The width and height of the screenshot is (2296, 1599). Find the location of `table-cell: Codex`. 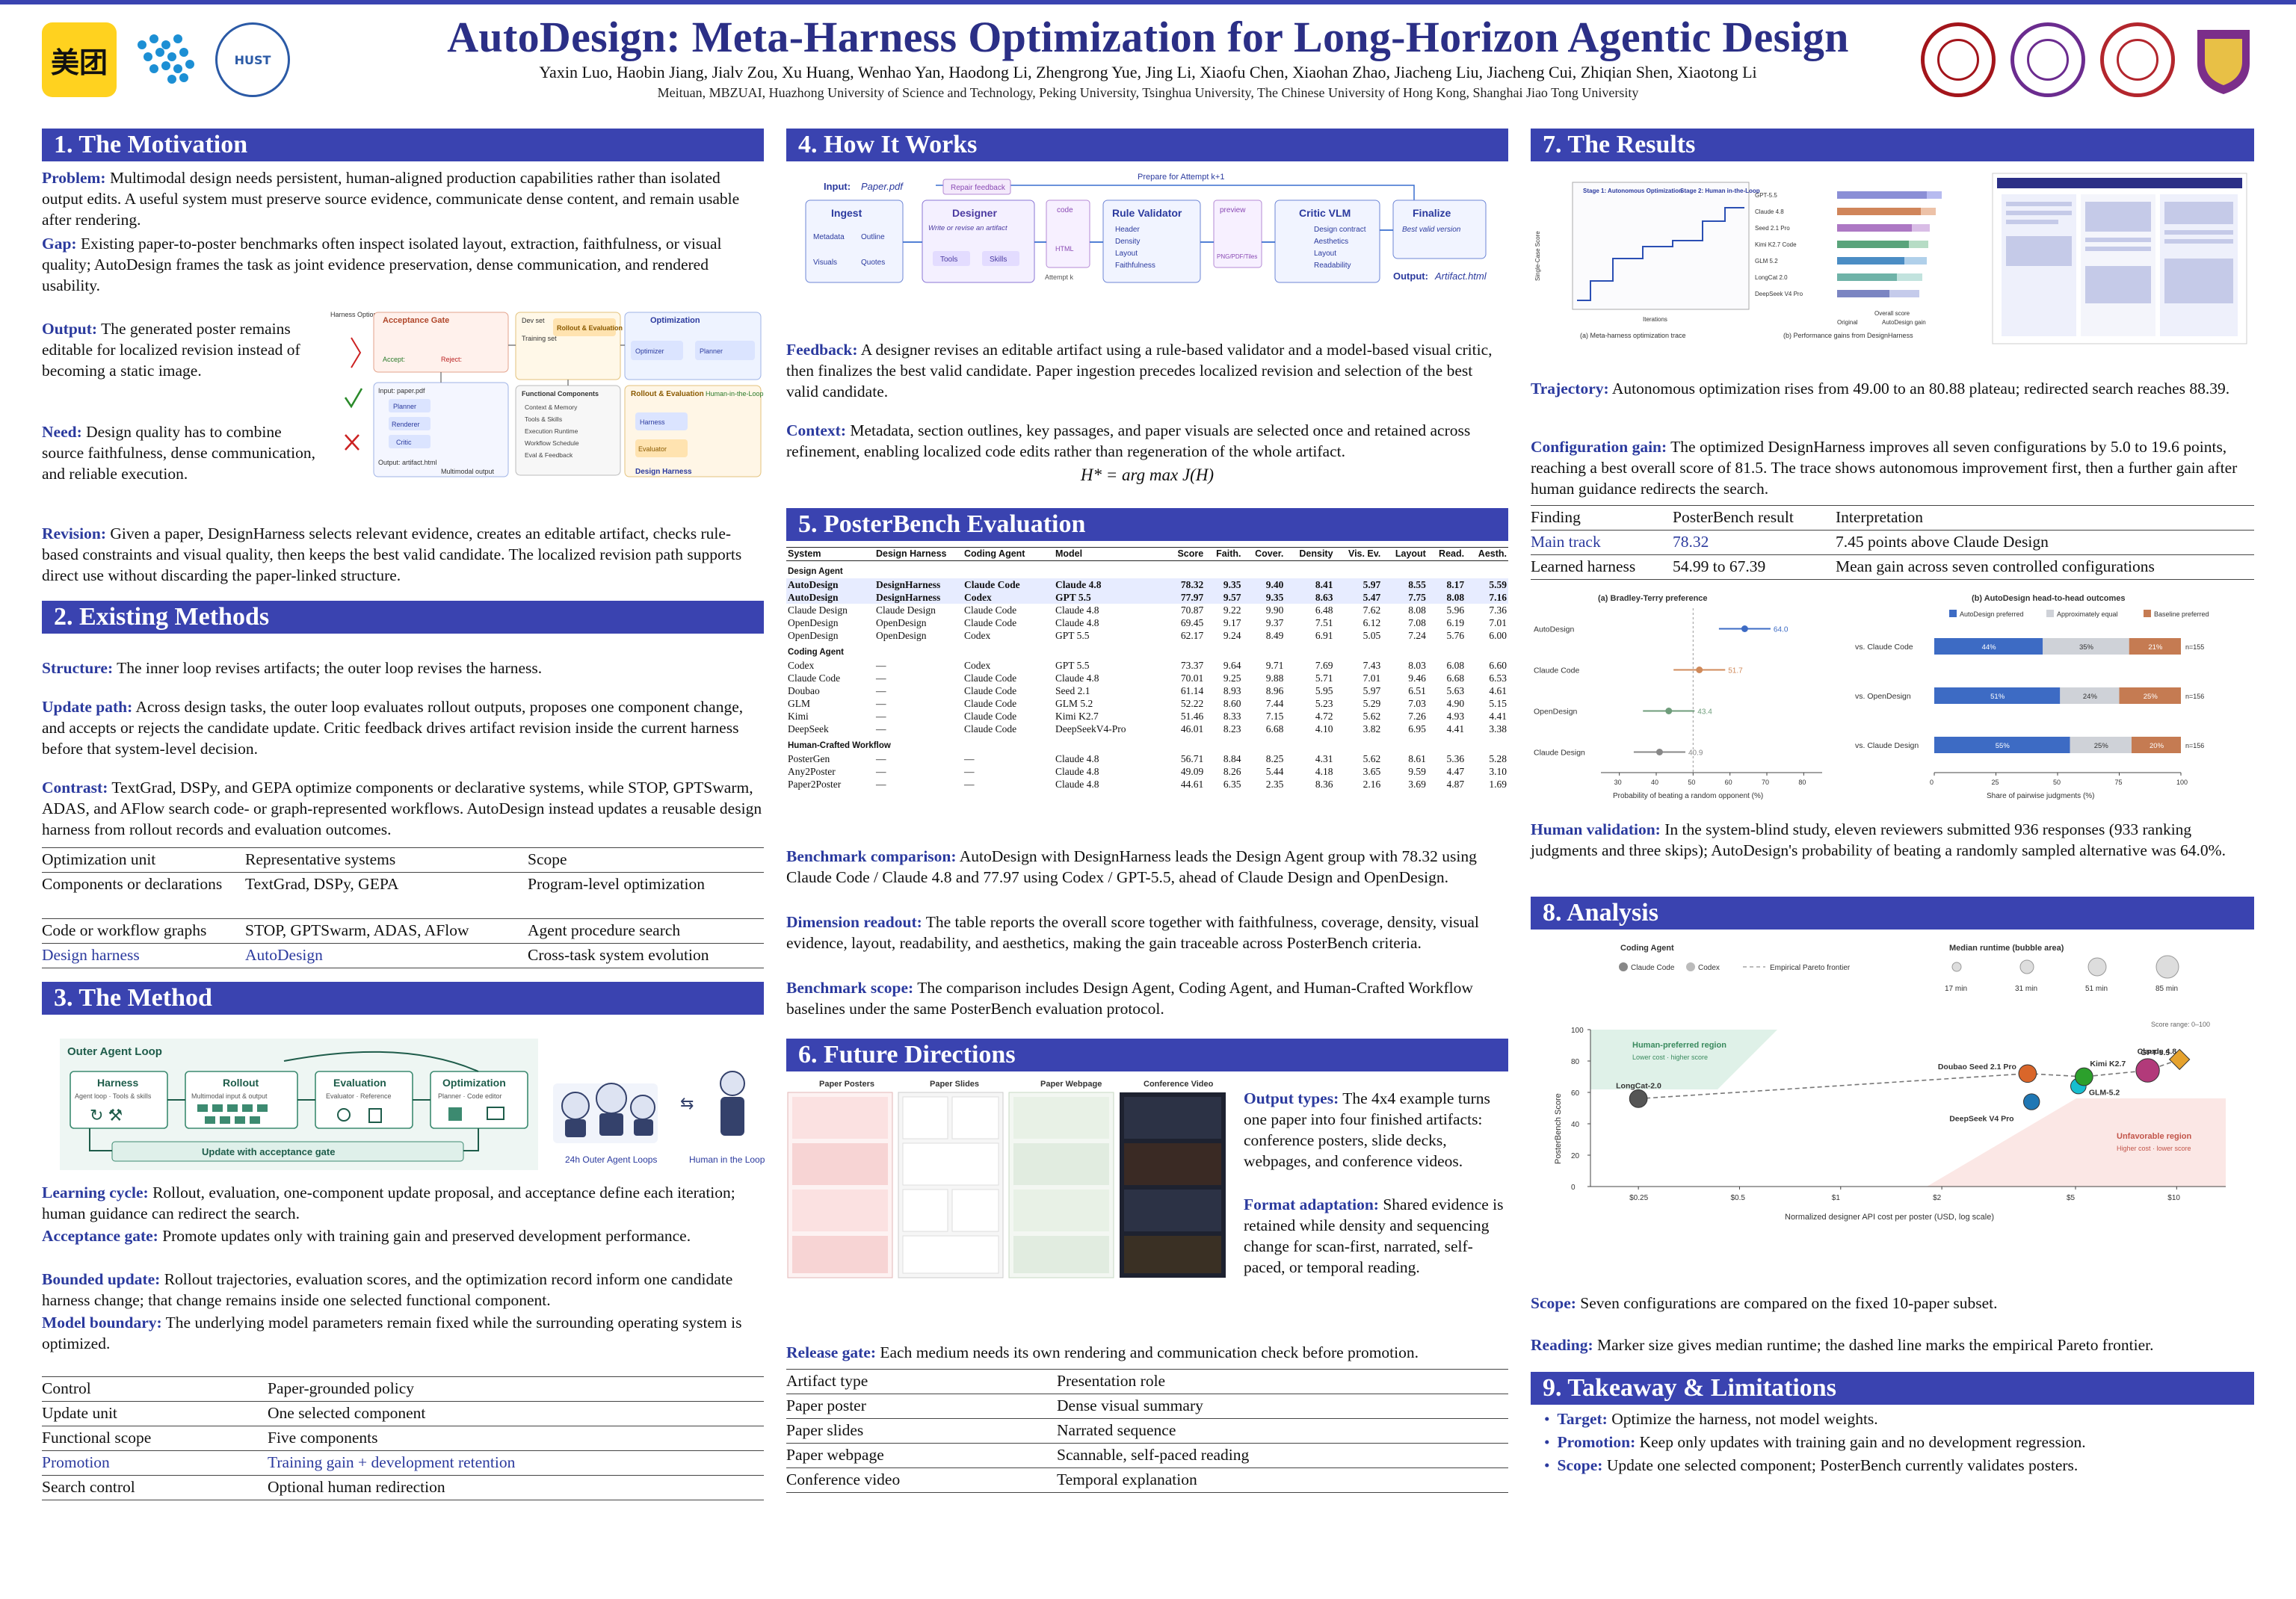

table-cell: Codex is located at coordinates (978, 665).